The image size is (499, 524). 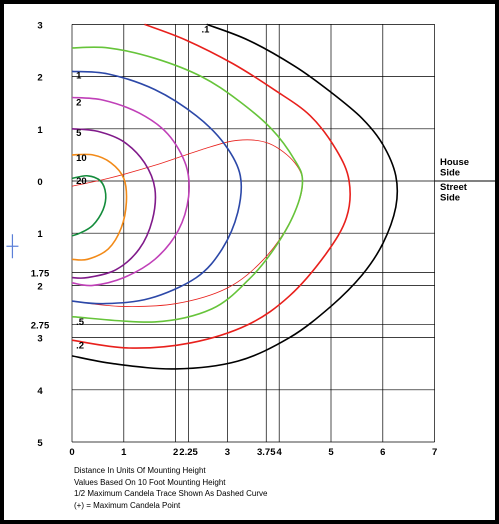 I want to click on x-tick-label-2: 2, so click(x=175, y=452).